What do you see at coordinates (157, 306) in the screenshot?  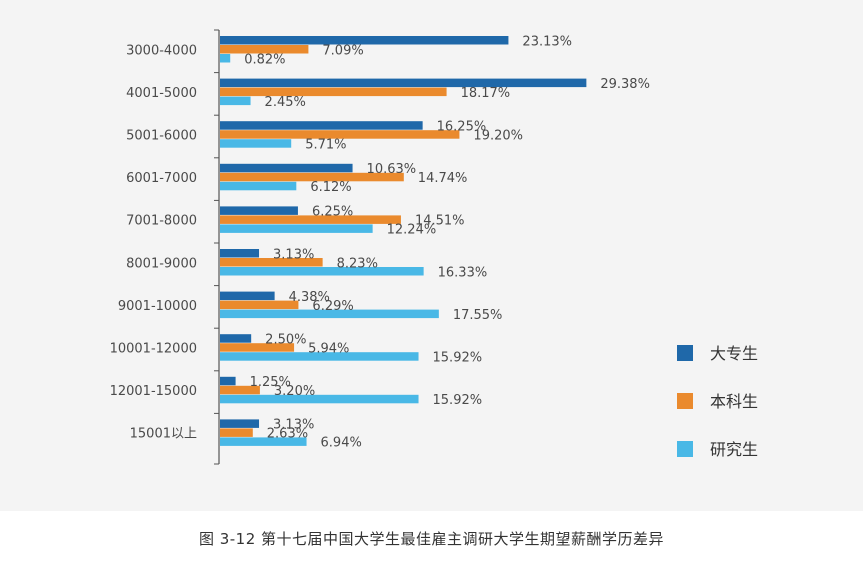 I see `category-label: 9001-10000` at bounding box center [157, 306].